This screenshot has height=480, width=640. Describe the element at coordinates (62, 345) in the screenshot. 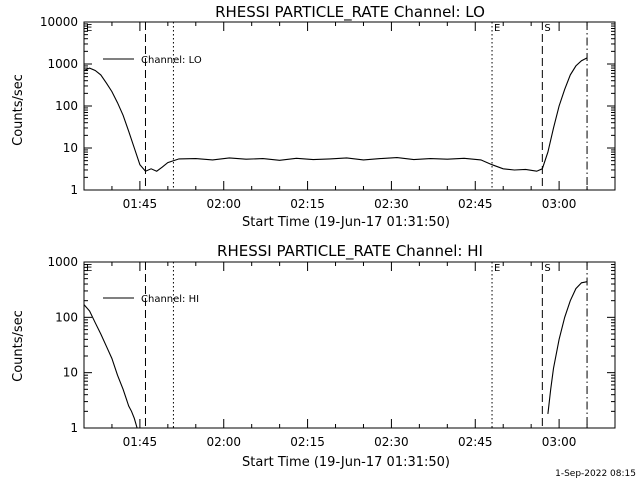

I see `y-tick-labels-hi: 1 10 100 1000` at that location.